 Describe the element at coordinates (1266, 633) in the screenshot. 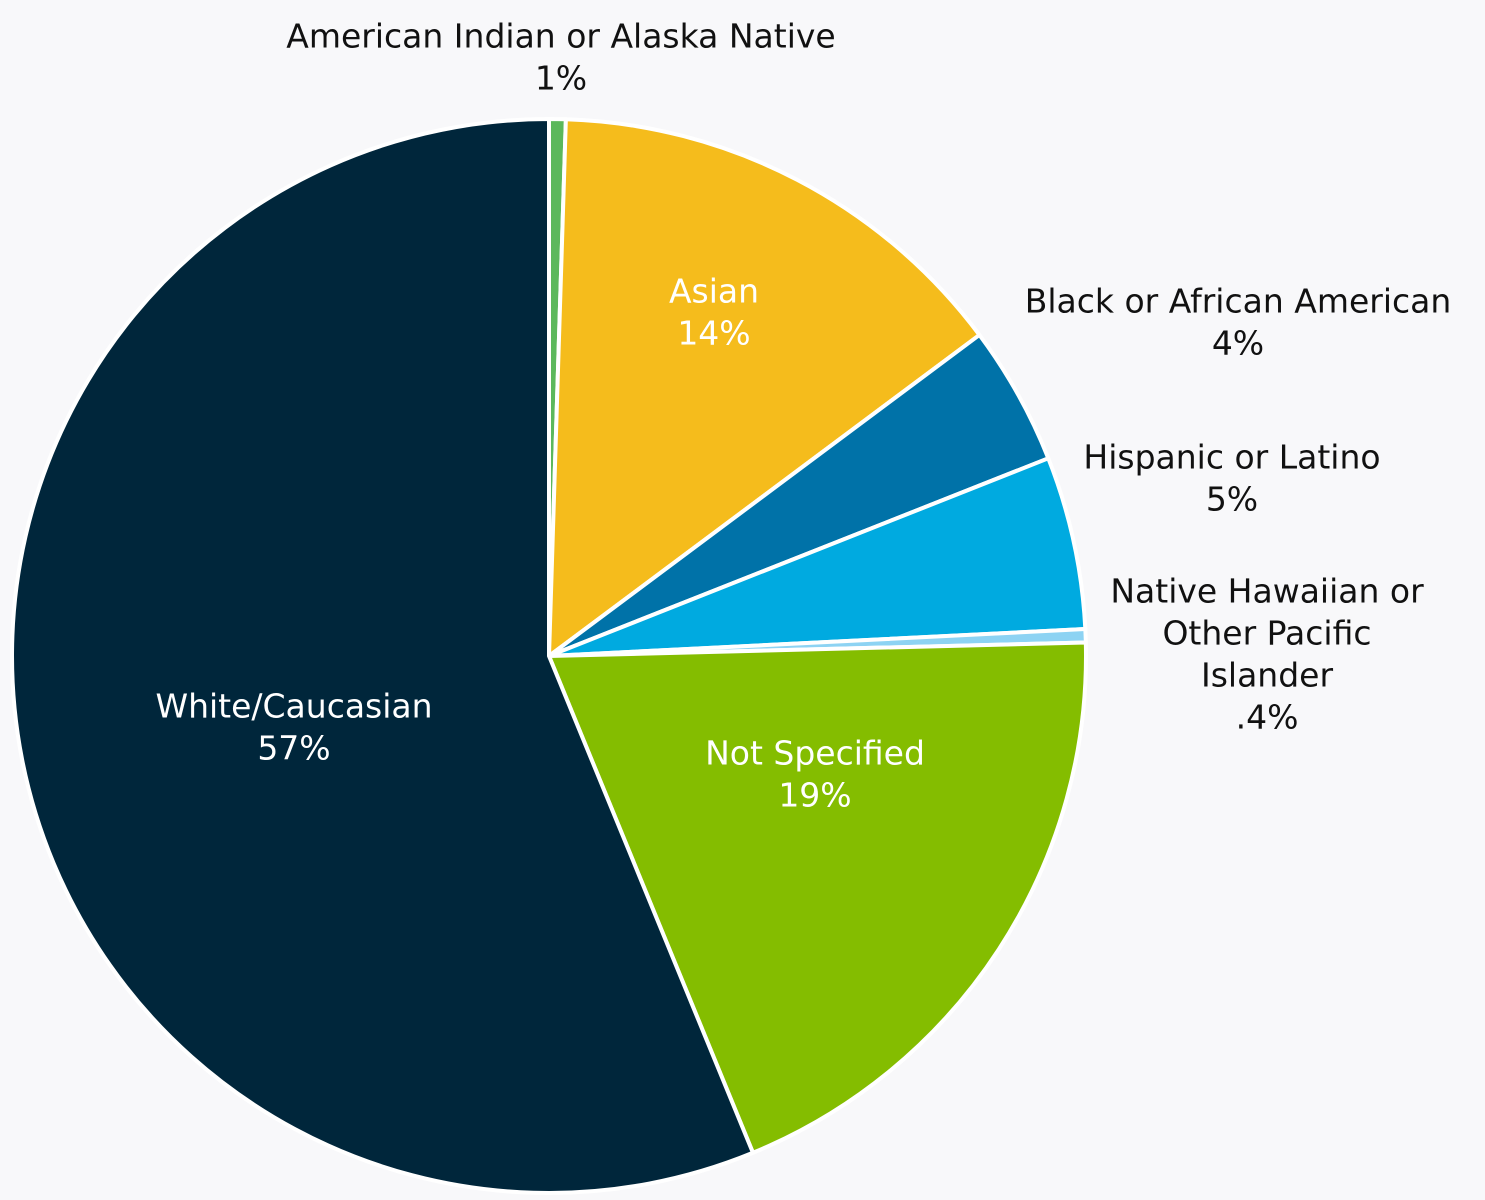

I see `slice-label-text-native-hawaiian-or-other-pacific-islander: Other Pacific` at that location.